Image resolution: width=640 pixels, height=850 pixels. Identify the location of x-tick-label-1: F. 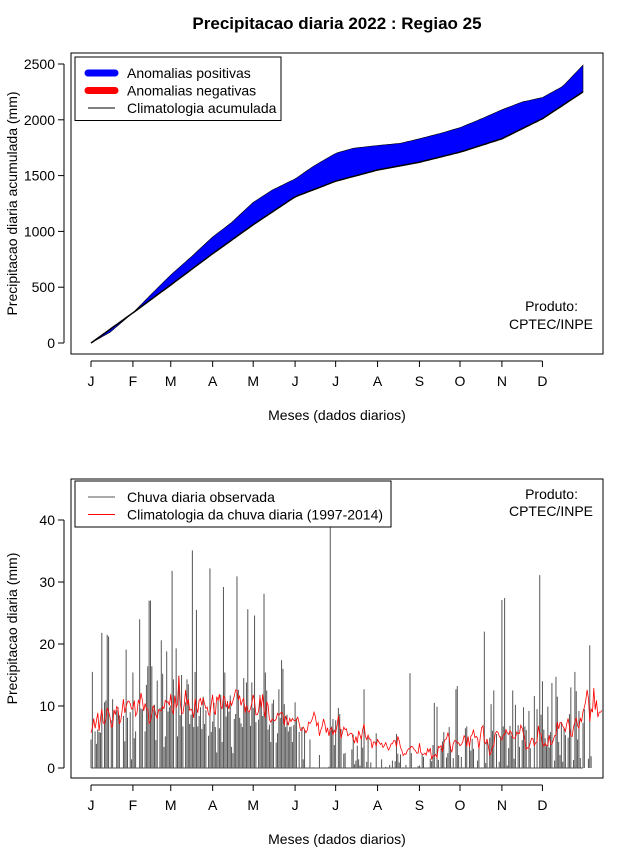
(133, 381).